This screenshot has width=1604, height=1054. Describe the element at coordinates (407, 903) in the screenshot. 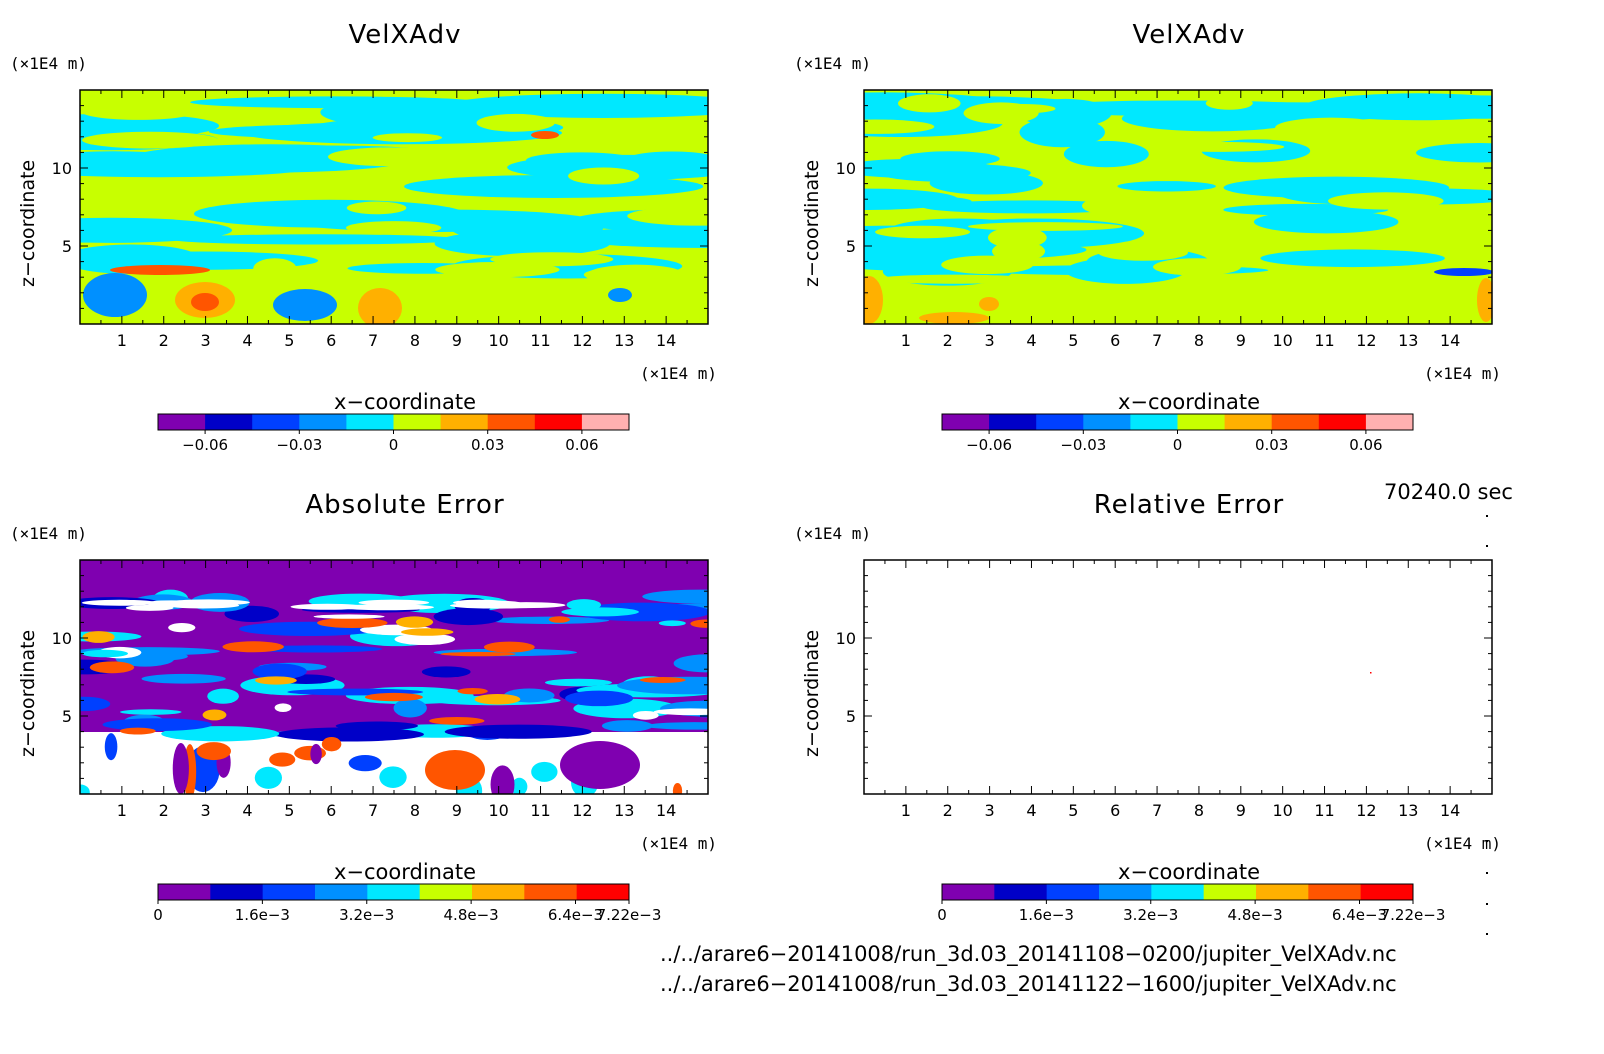

I see `colorbar: 0 1.6e−3 3.2e−3 4.8e−3 6.4e−37.22e−3` at that location.